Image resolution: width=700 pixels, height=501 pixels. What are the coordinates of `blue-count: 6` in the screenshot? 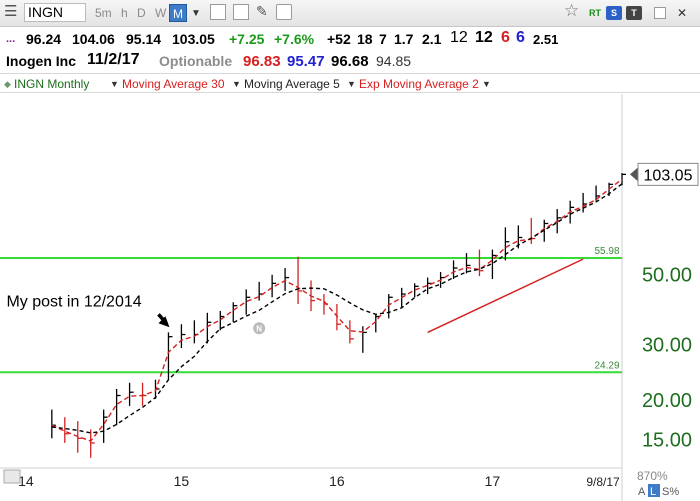 It's located at (520, 37).